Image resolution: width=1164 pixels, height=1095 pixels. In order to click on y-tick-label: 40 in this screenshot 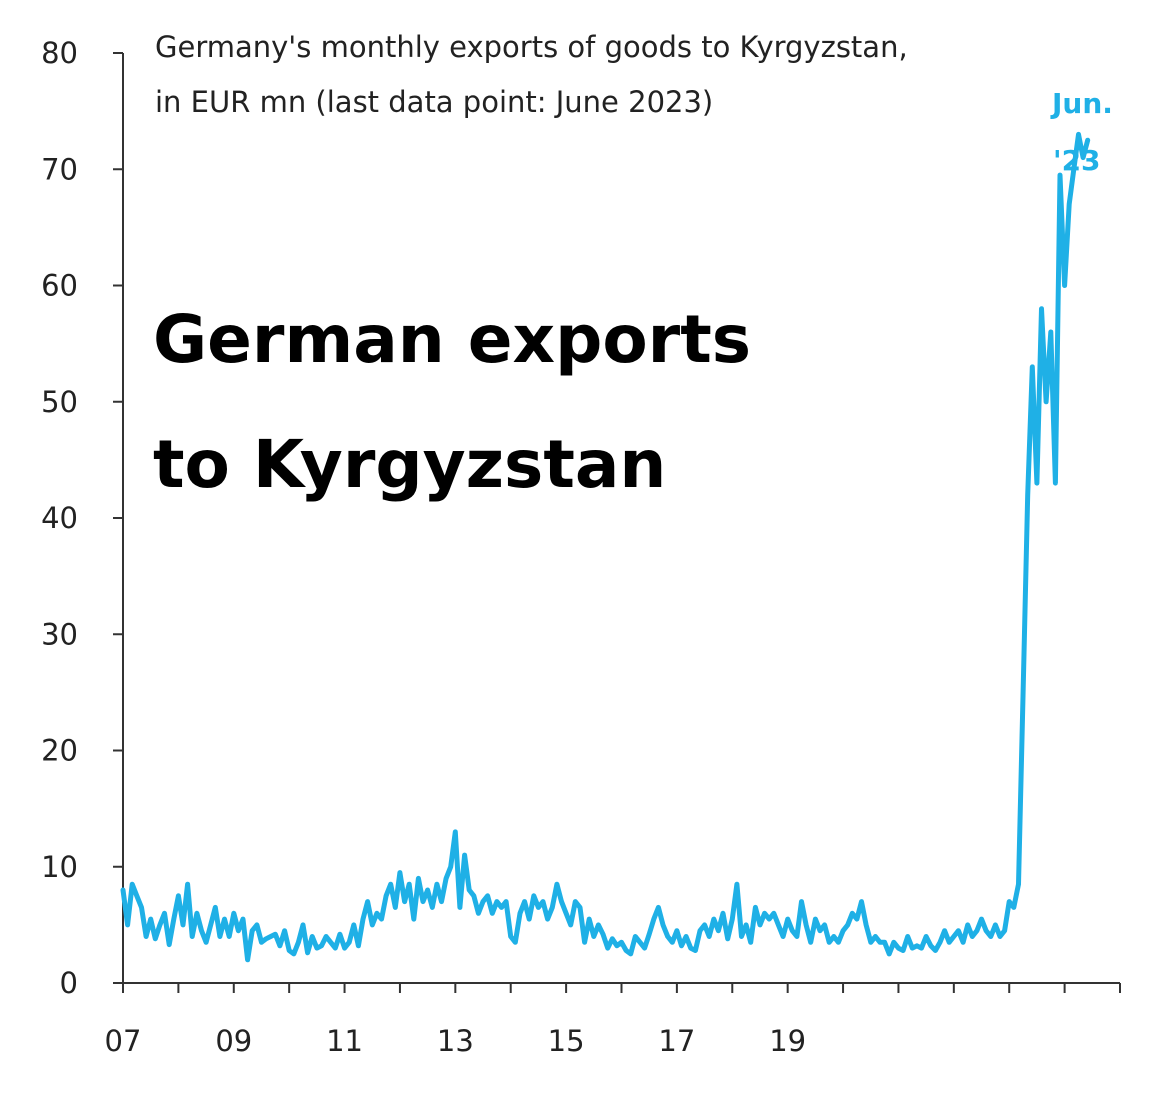, I will do `click(59, 518)`.